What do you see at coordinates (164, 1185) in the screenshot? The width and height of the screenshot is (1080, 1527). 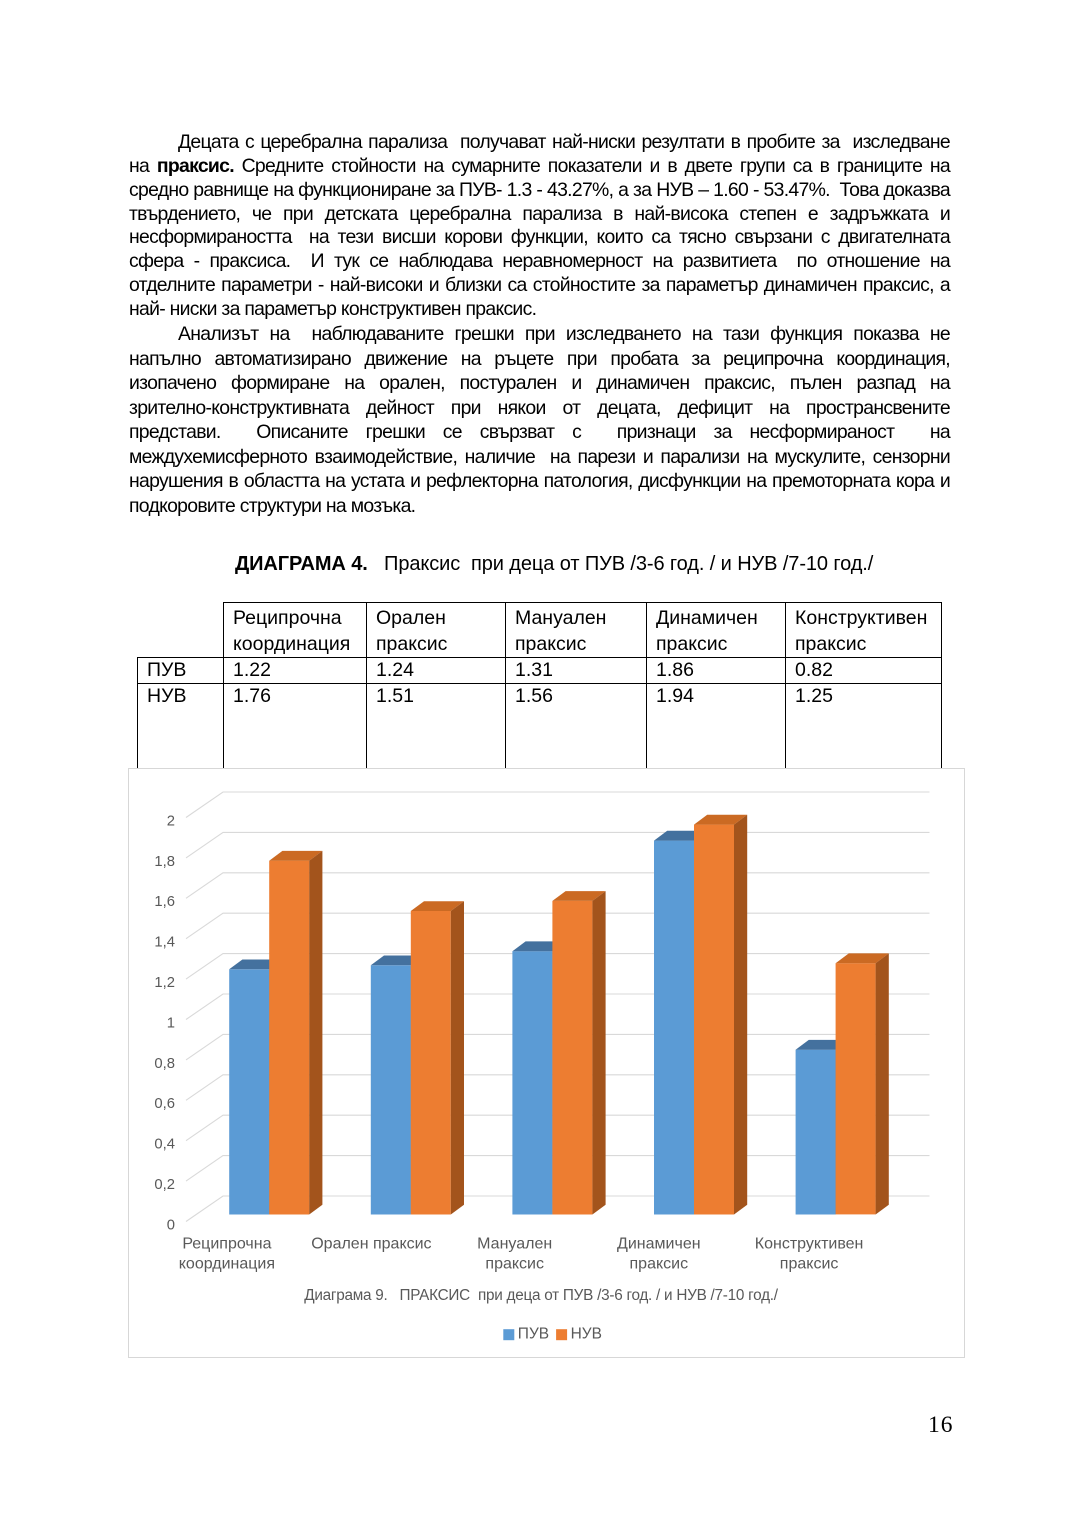 I see `svg-text: 0,2` at bounding box center [164, 1185].